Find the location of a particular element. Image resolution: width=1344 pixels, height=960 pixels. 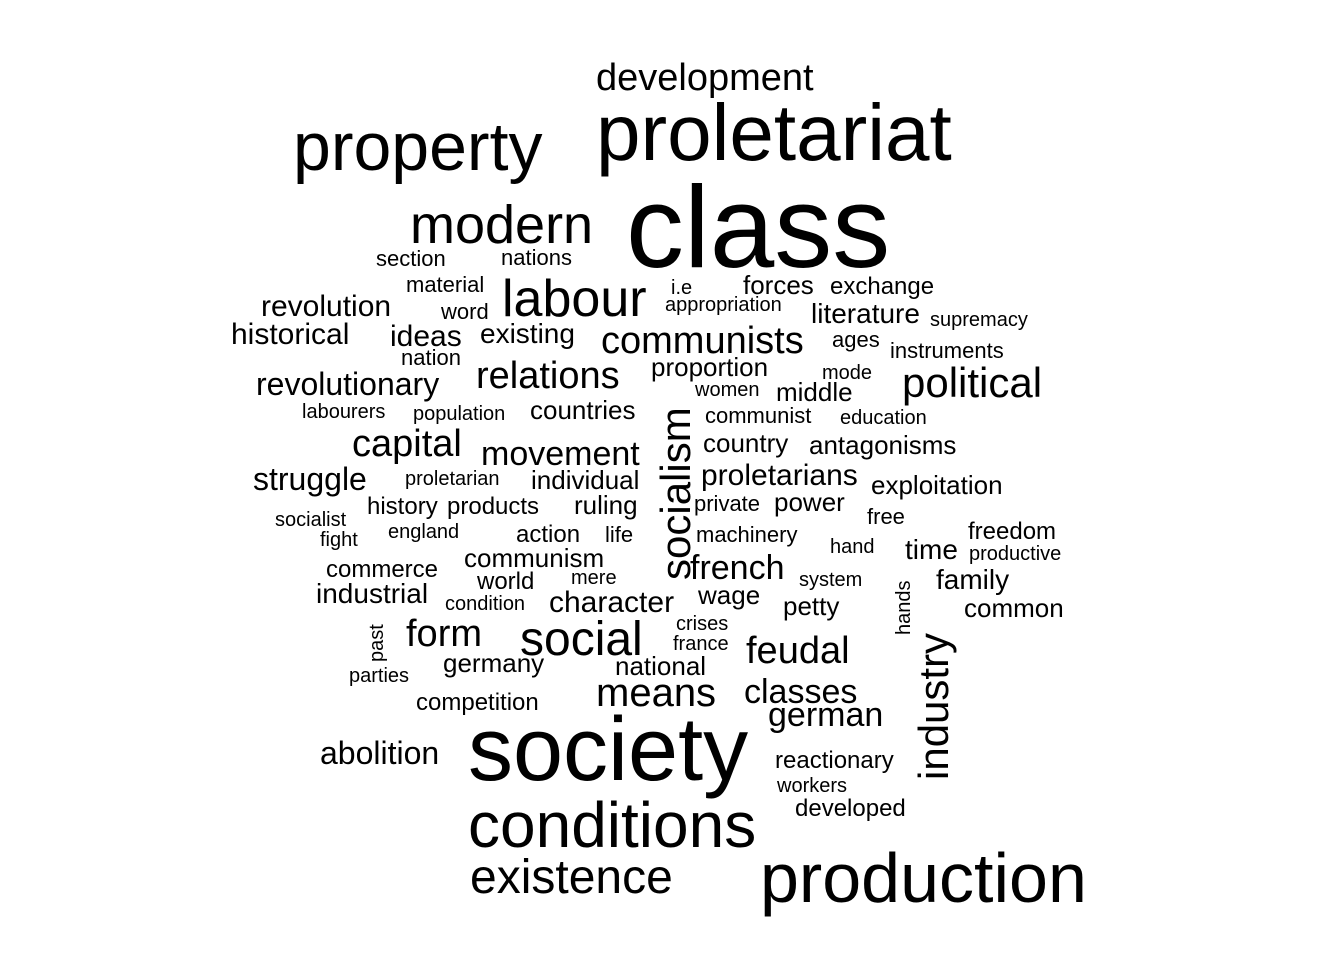

cloud-word: form is located at coordinates (444, 634).